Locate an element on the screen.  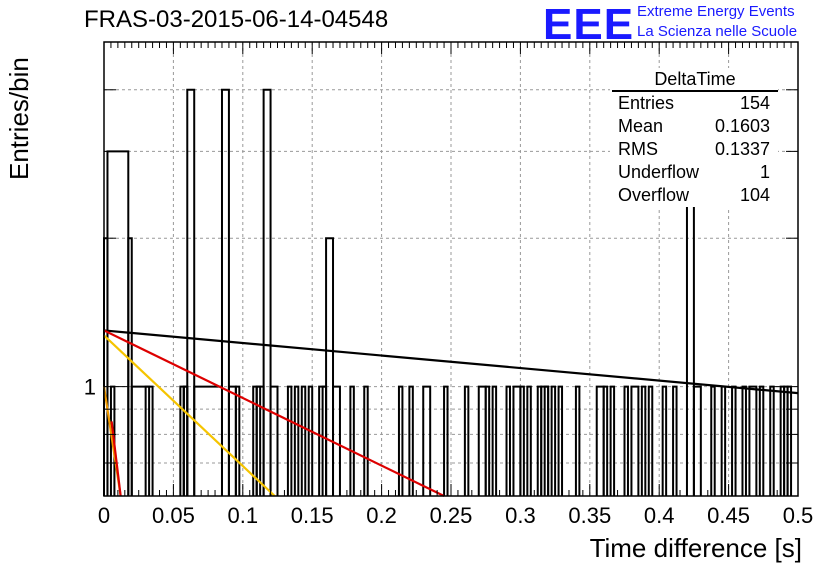
x-tick-label: 0.5 is located at coordinates (798, 515).